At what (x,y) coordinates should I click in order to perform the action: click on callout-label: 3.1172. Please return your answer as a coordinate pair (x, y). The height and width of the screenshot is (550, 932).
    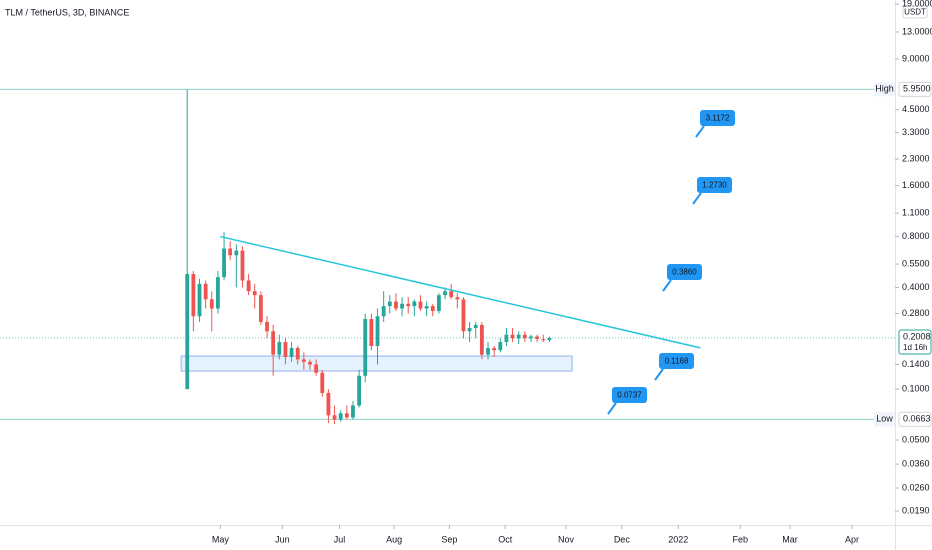
    Looking at the image, I should click on (718, 118).